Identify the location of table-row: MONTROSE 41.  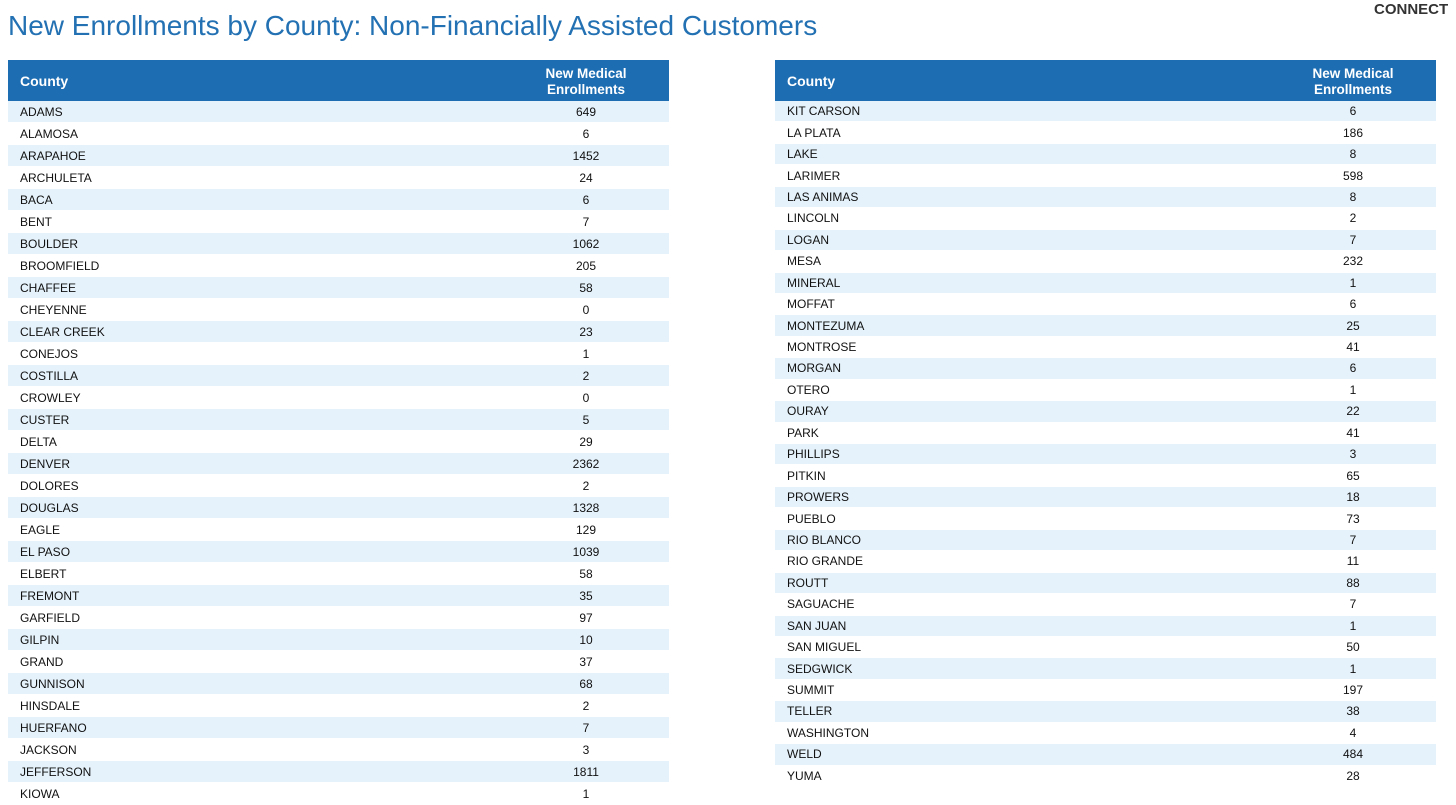
(1105, 348).